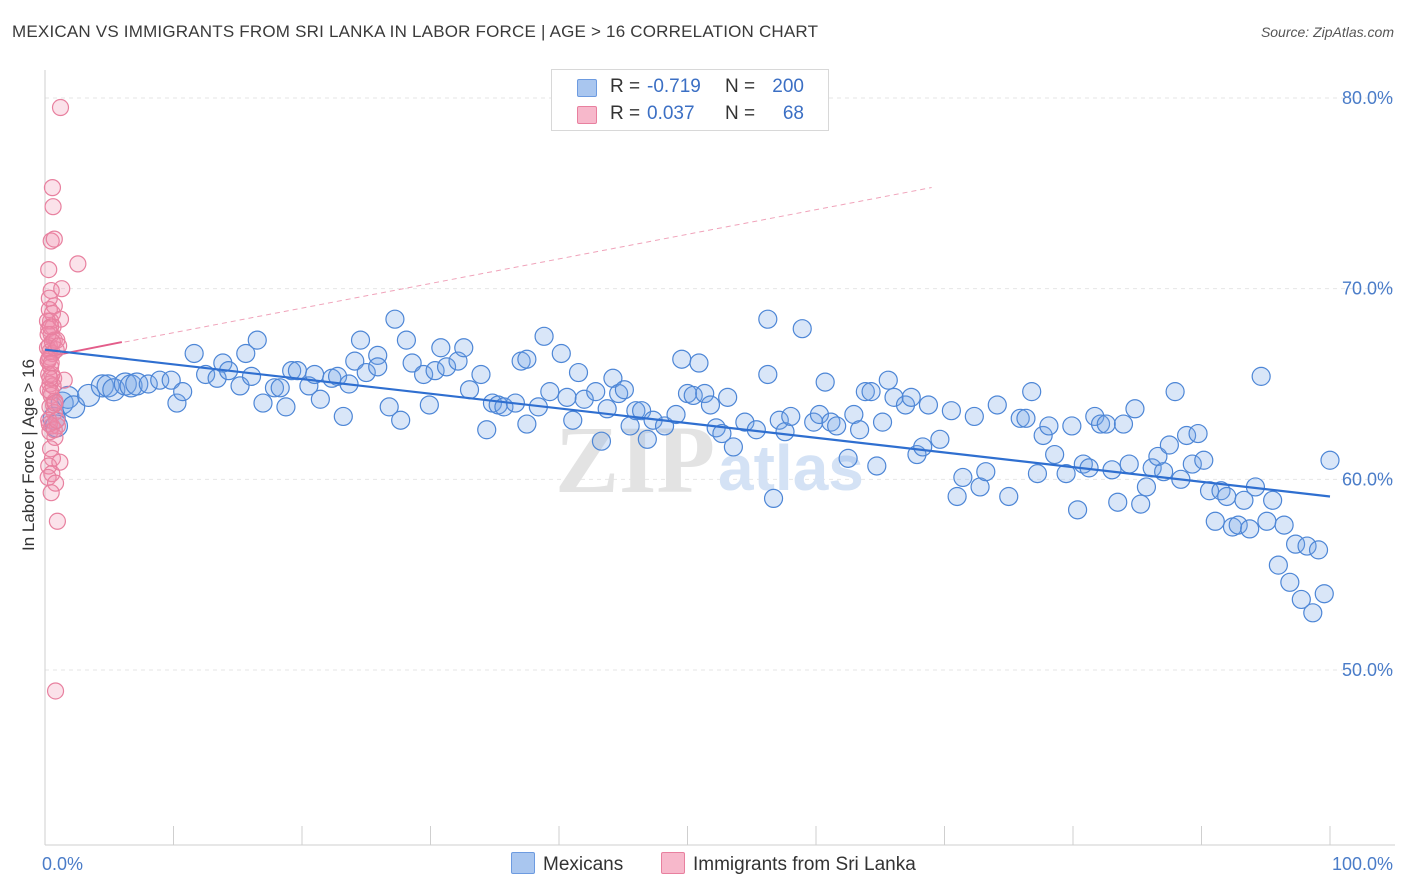  What do you see at coordinates (671, 113) in the screenshot?
I see `legend-r-value: 0.037` at bounding box center [671, 113].